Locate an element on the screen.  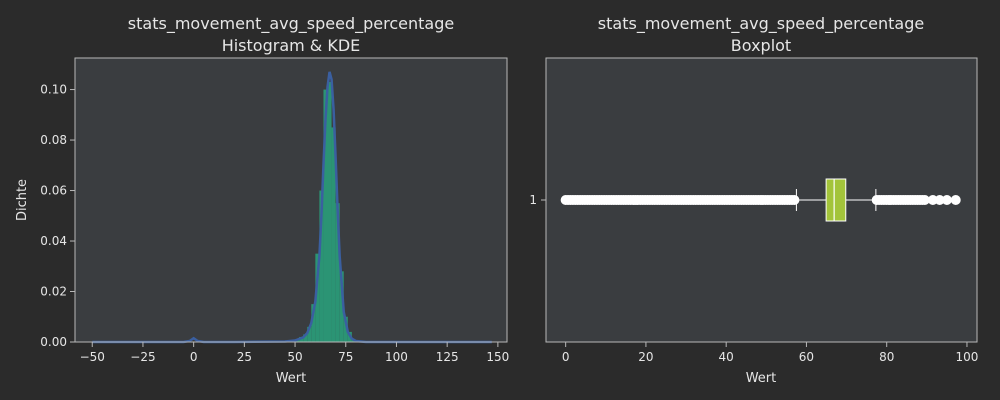
box-flier-low is located at coordinates (794, 200).